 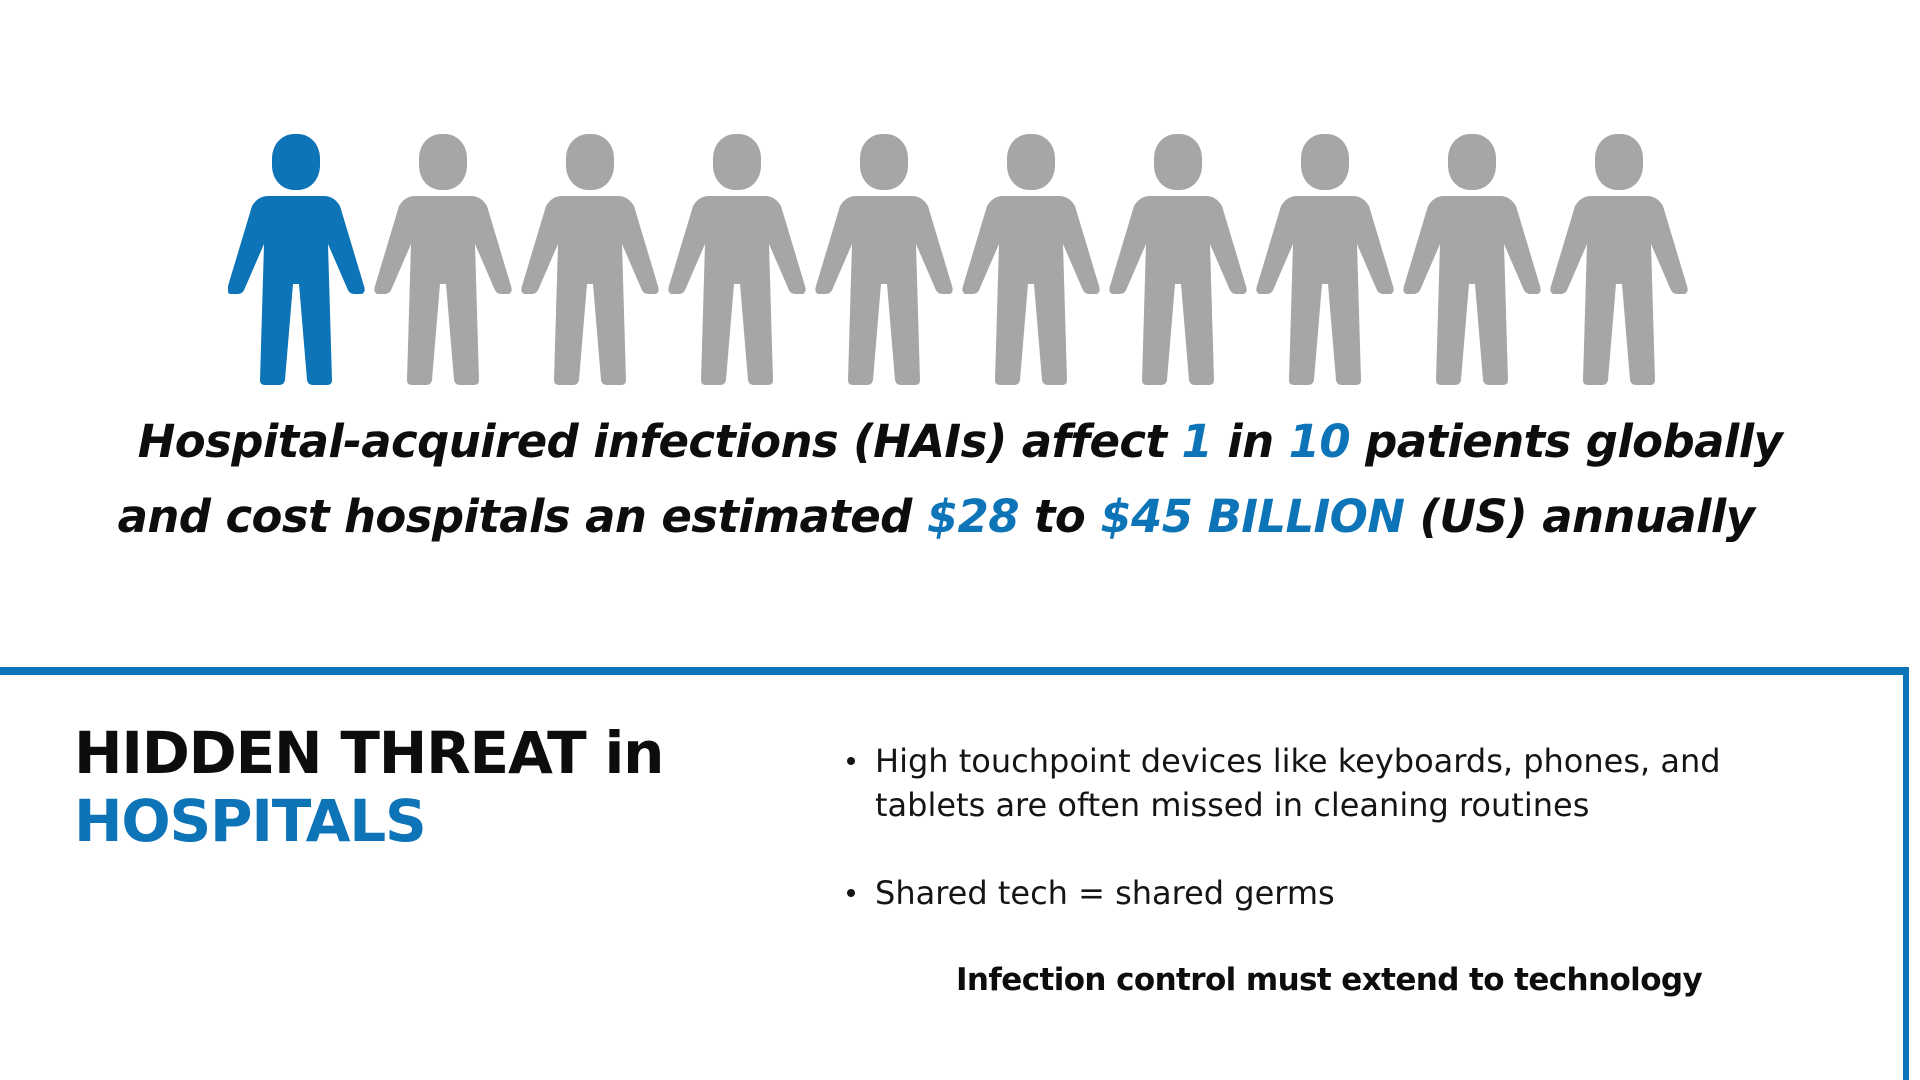 I want to click on bullet-item: Shared tech = shared germs, so click(x=1295, y=893).